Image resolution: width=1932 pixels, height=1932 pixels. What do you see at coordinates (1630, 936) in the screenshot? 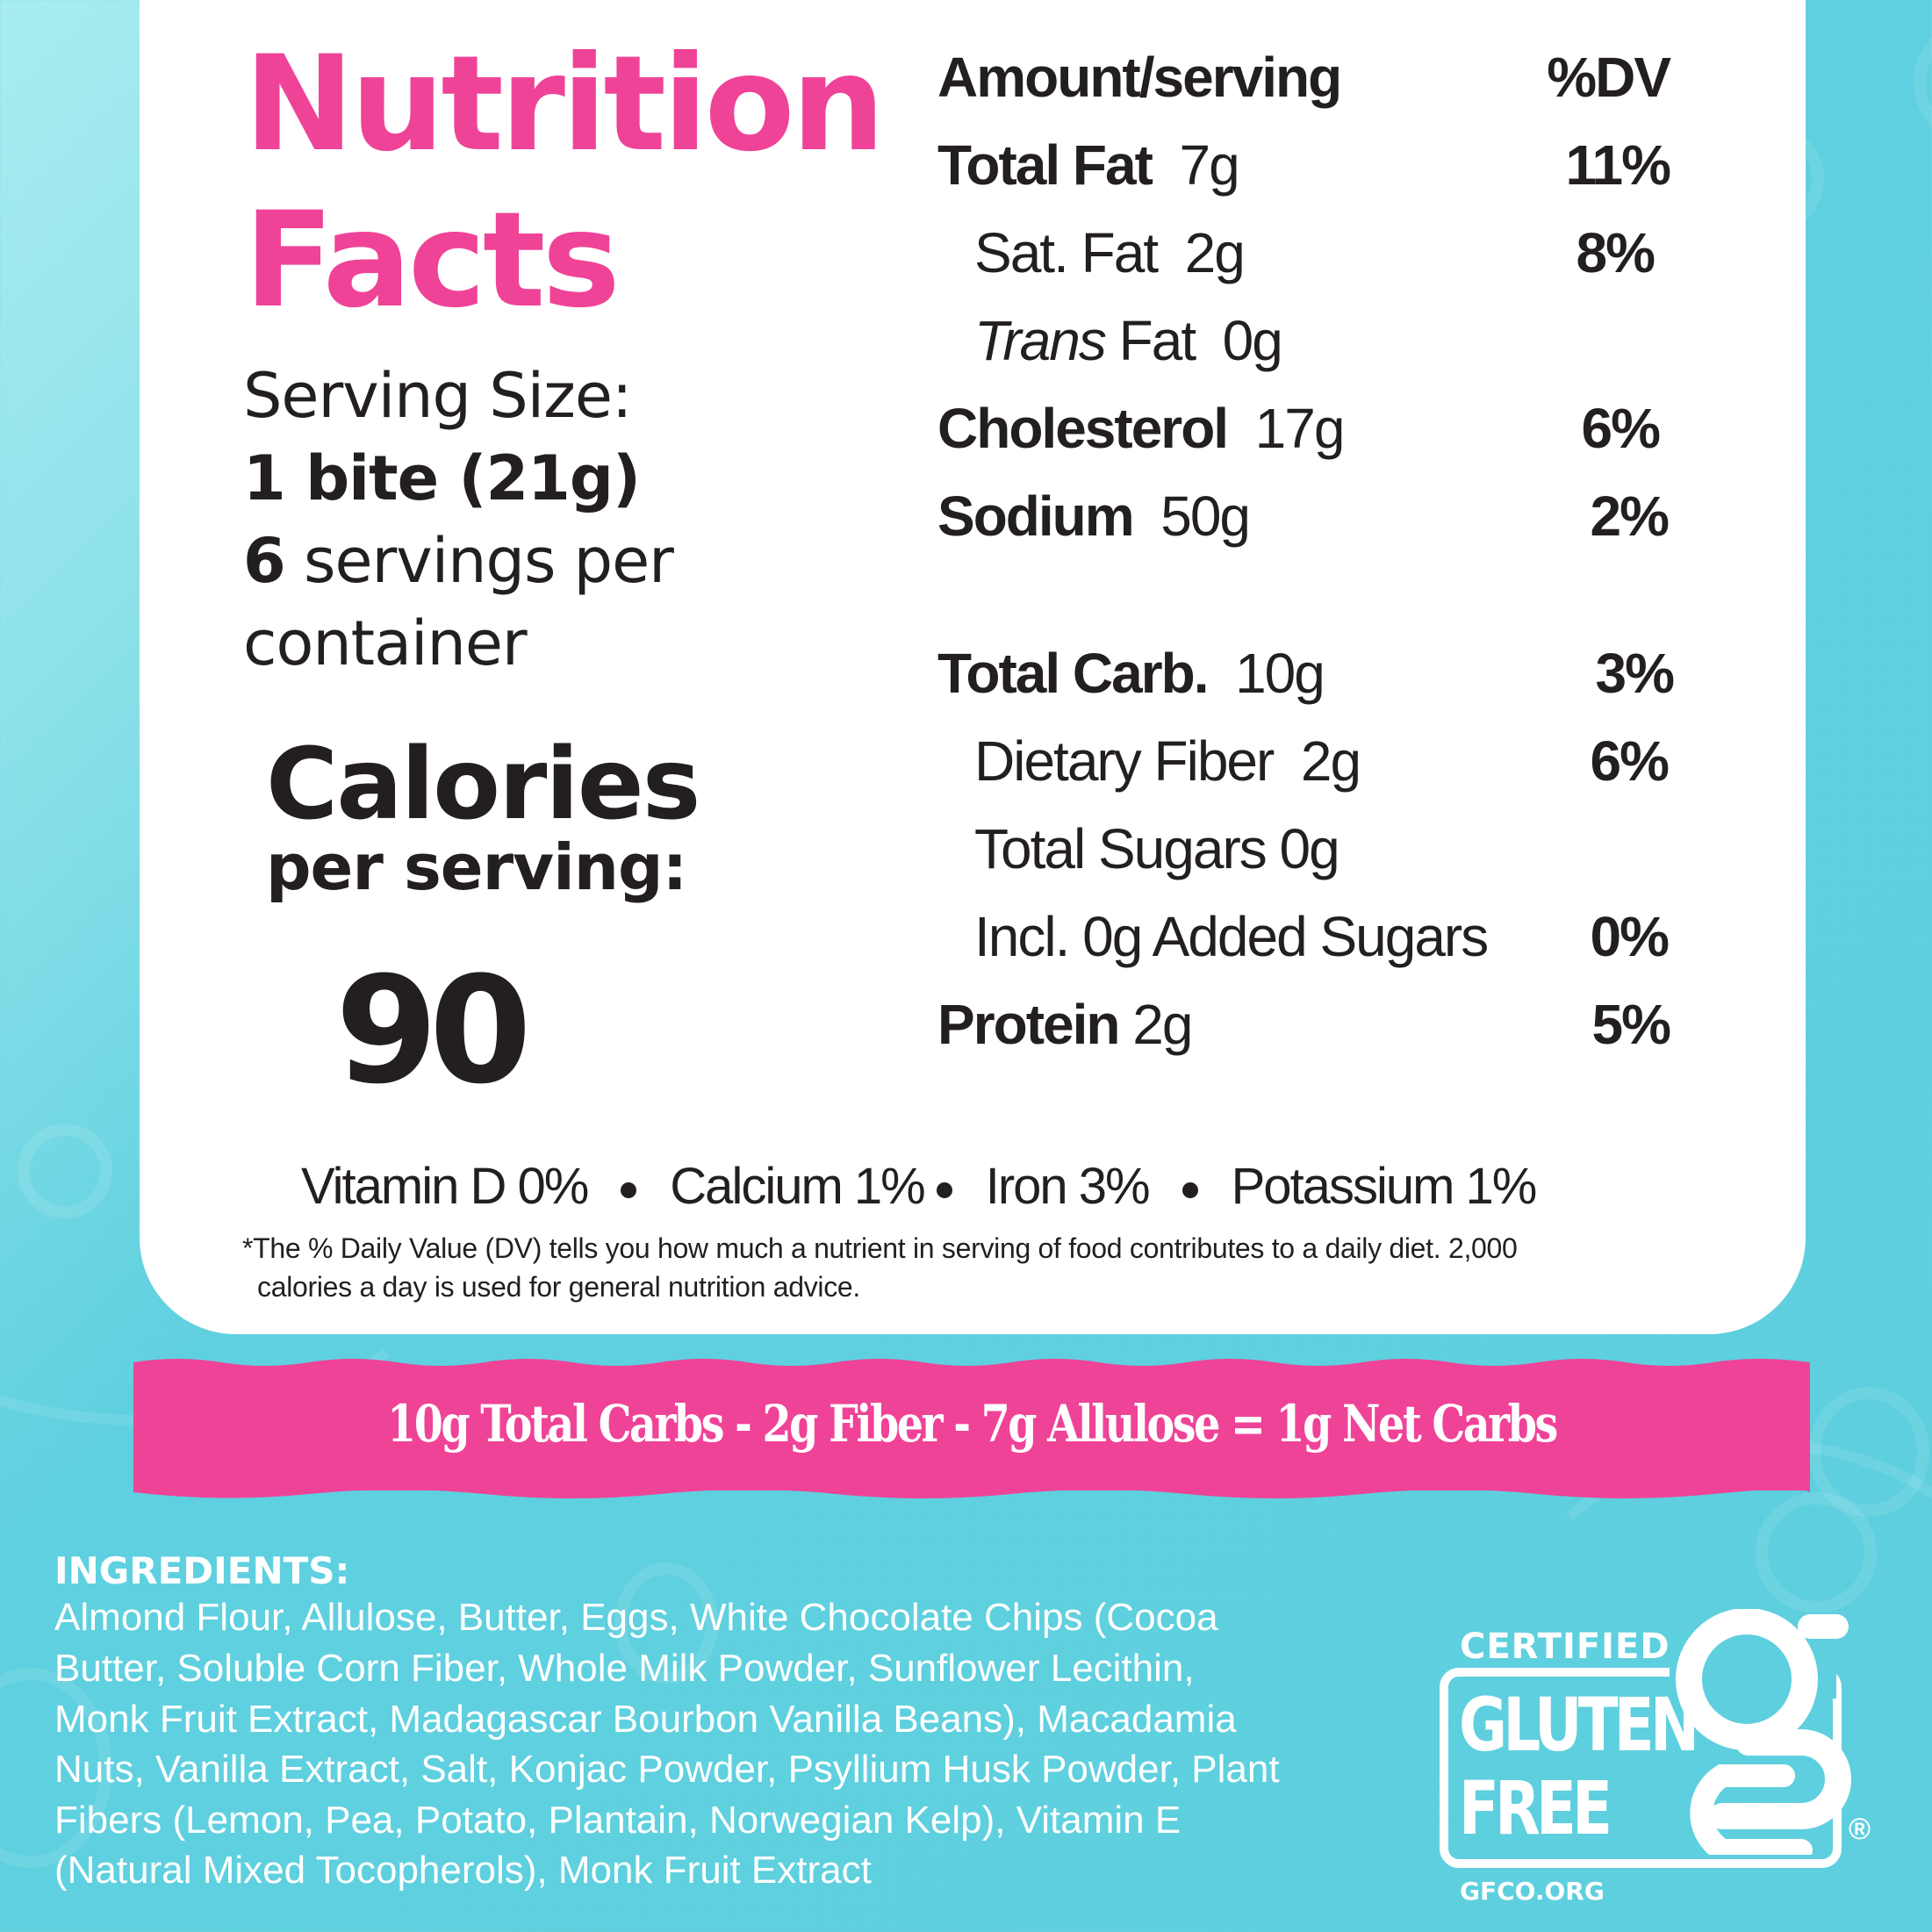
I see `nutrient-dv: 0%` at bounding box center [1630, 936].